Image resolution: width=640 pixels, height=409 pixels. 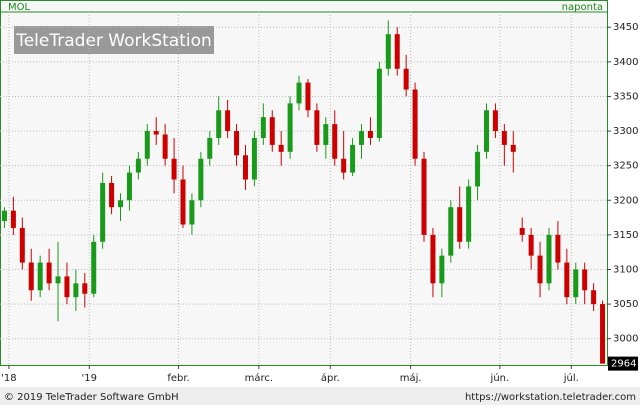 What do you see at coordinates (411, 378) in the screenshot?
I see `x-tick-label: máj.` at bounding box center [411, 378].